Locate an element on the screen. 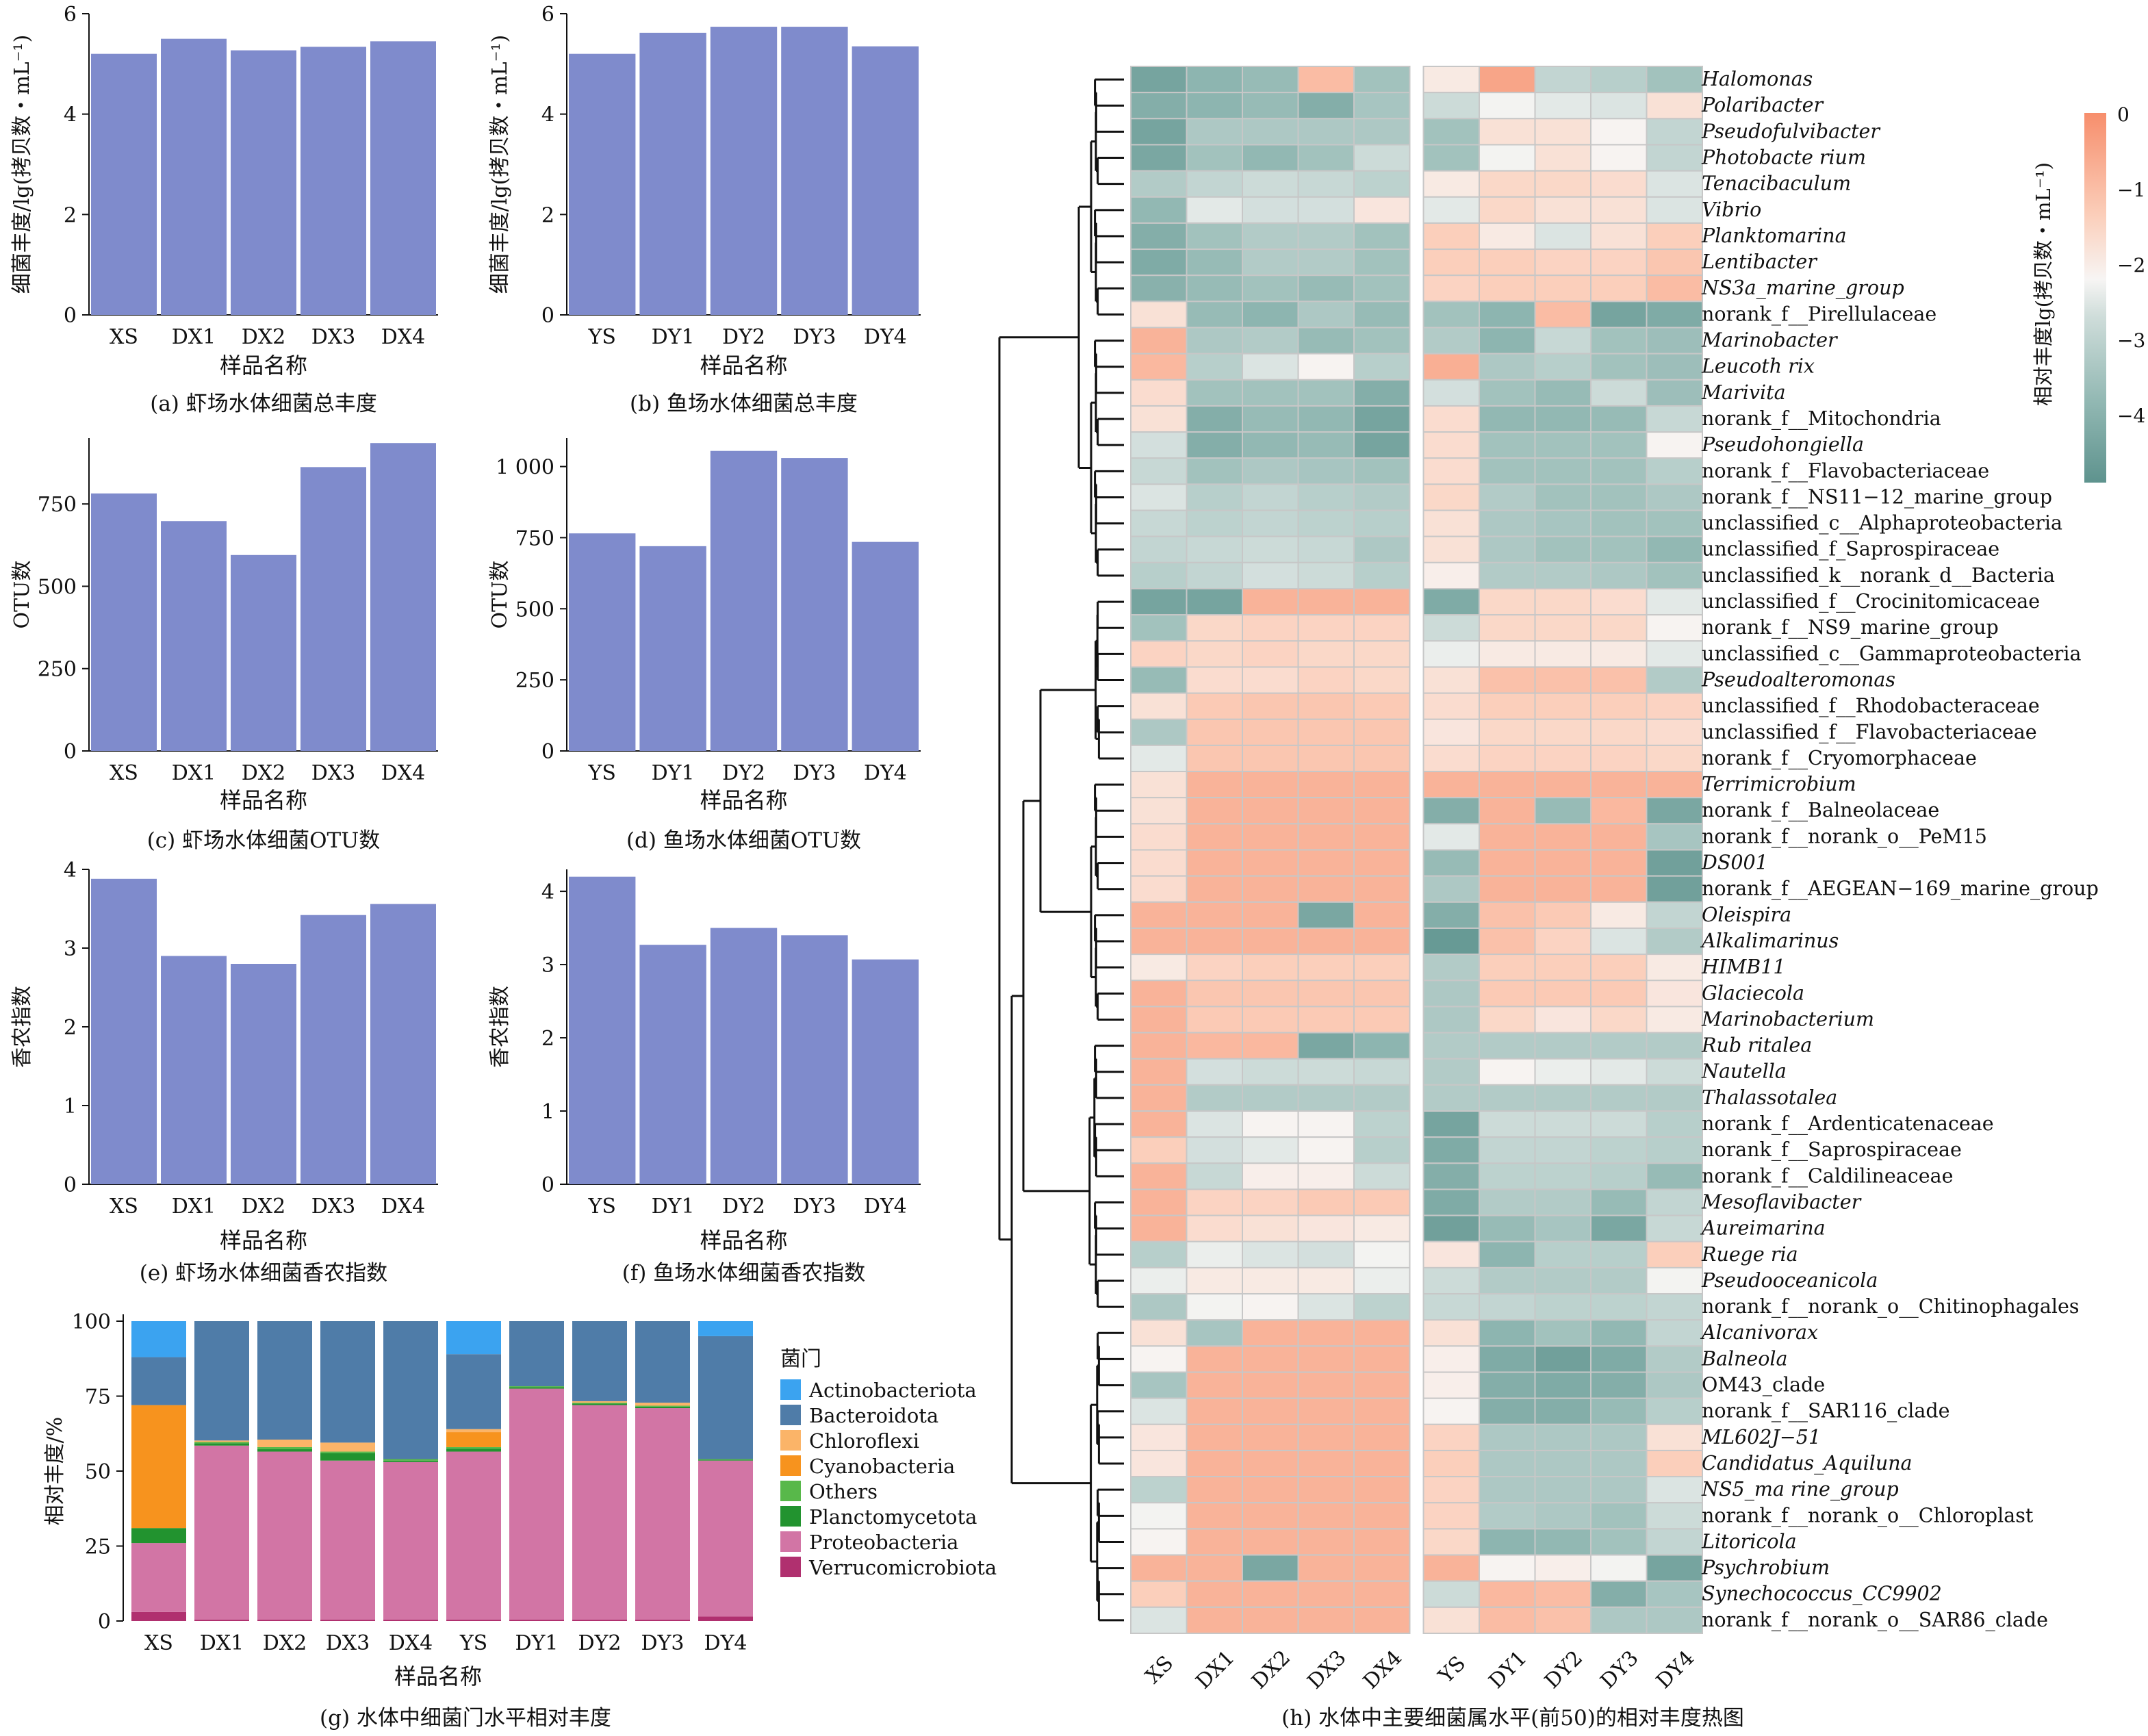 The height and width of the screenshot is (1736, 2148). segment-DY2-Proteobacteria is located at coordinates (600, 1512).